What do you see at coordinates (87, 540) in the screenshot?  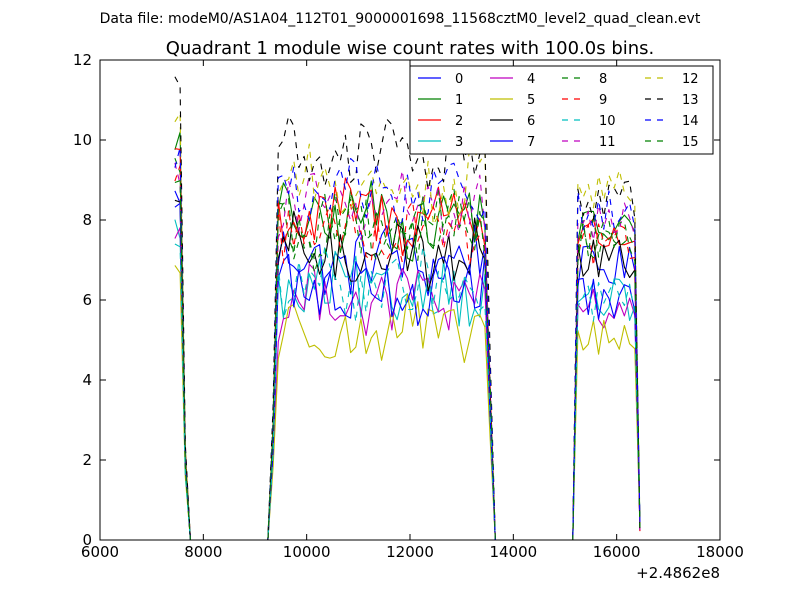 I see `y-tick-label: 0` at bounding box center [87, 540].